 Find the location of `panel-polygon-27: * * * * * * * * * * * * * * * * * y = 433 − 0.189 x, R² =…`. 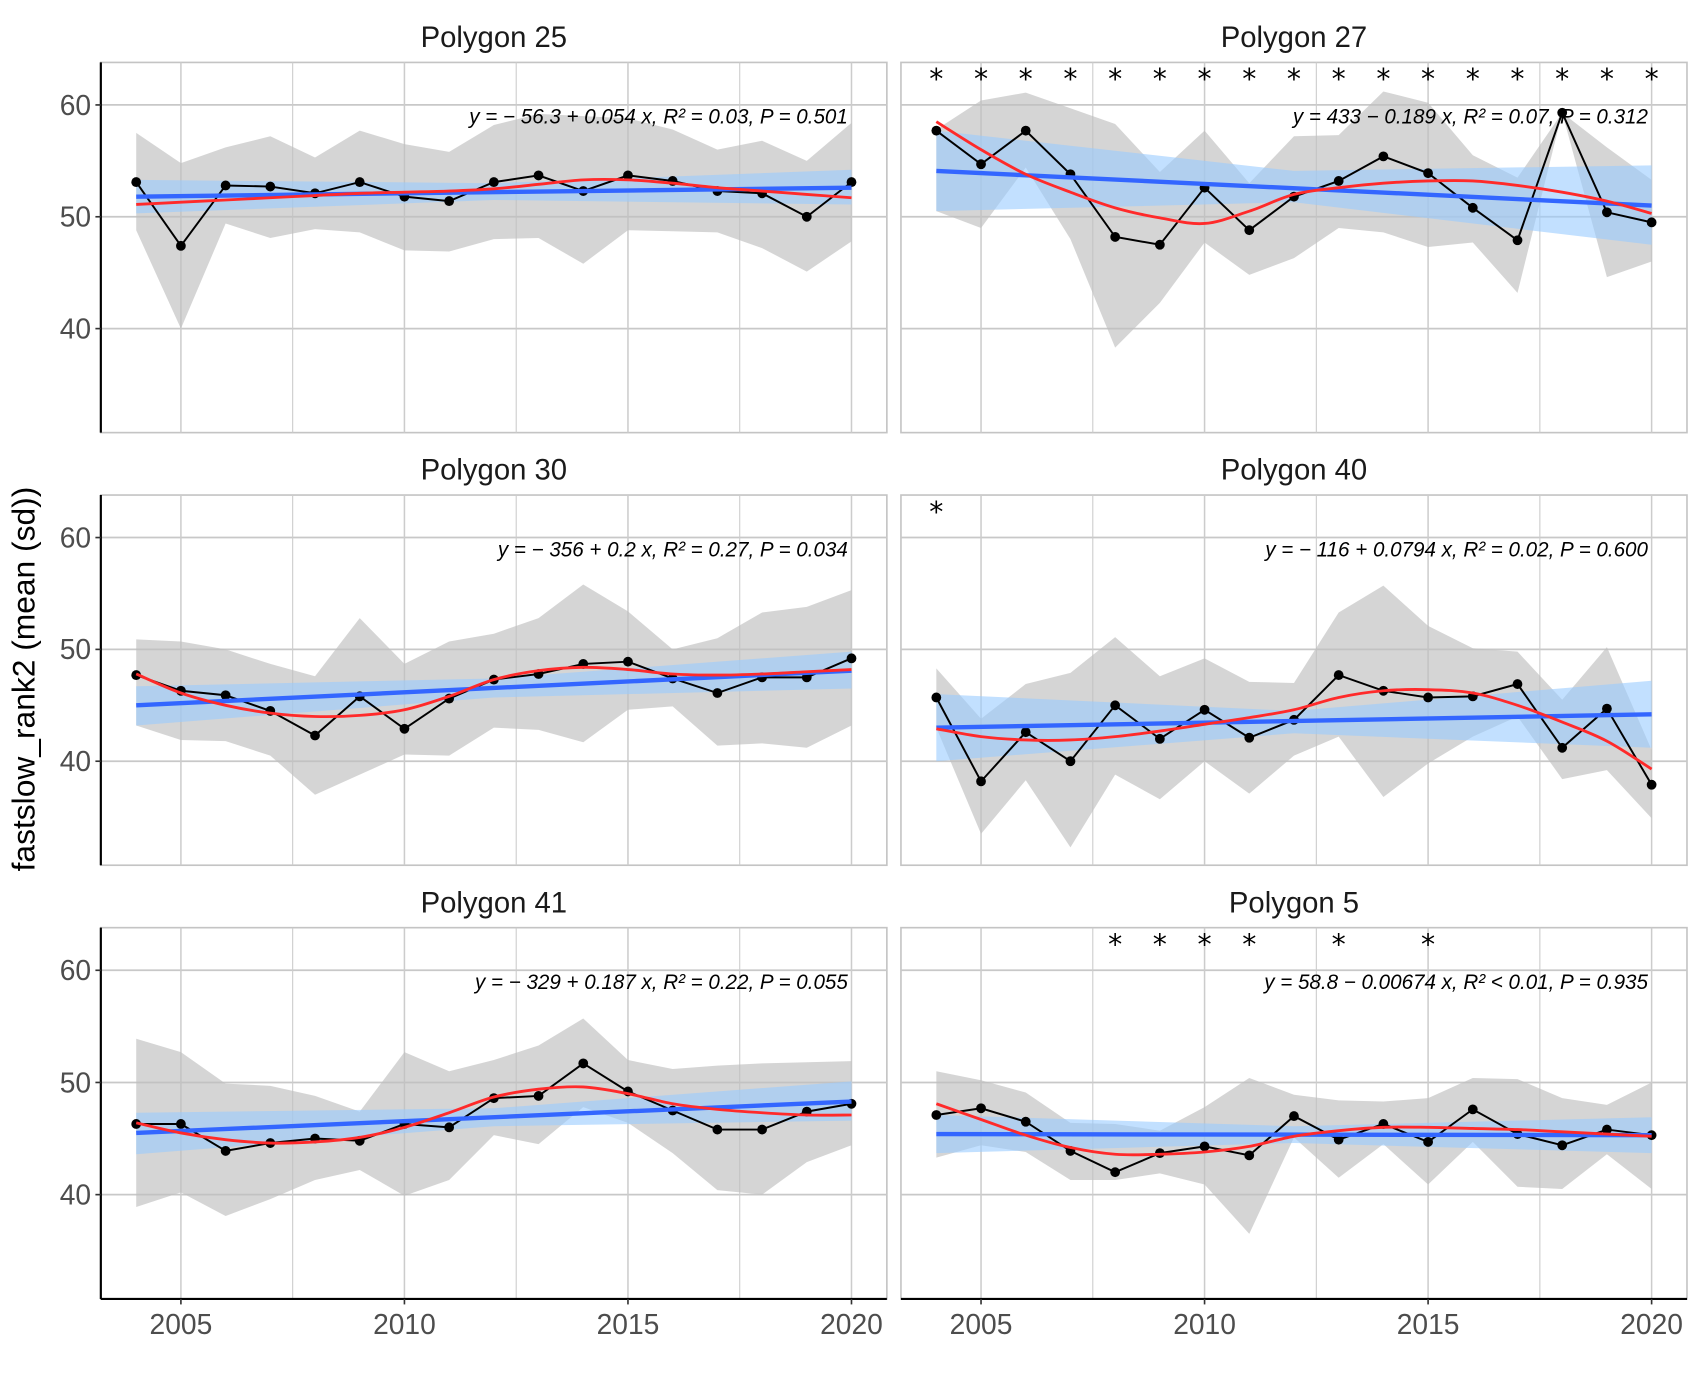

panel-polygon-27: * * * * * * * * * * * * * * * * * y = 433 − 0.189 x, R² =… is located at coordinates (1294, 227).